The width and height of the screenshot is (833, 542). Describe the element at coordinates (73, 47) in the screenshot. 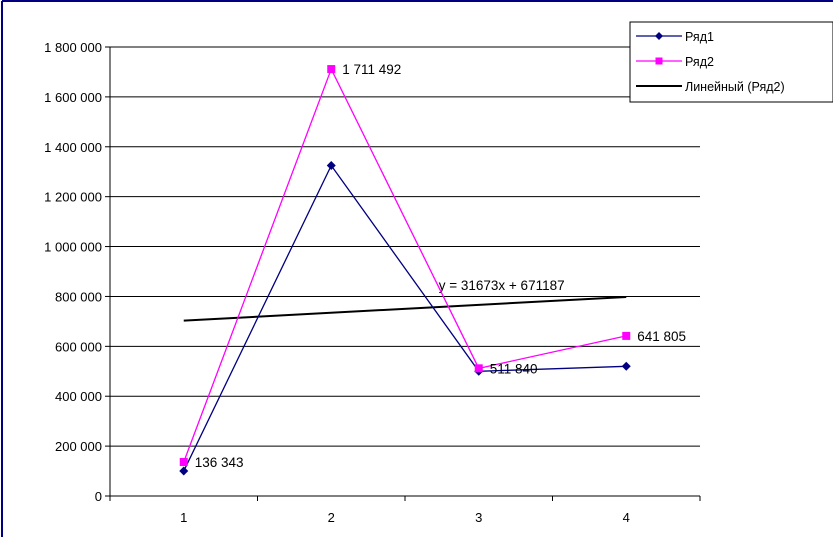

I see `y-tick-label: 1 800 000` at that location.